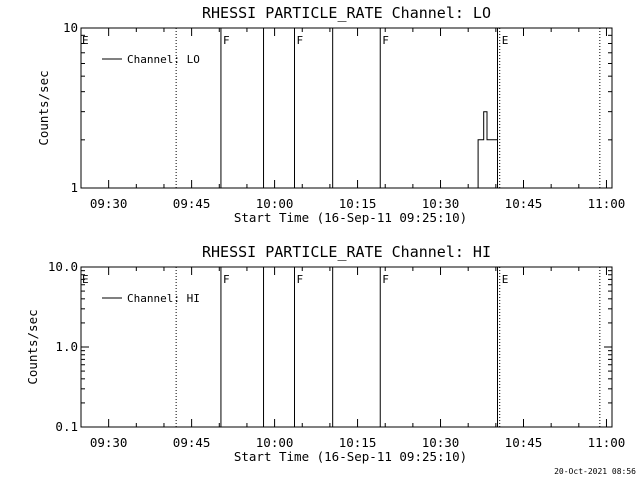  I want to click on chart-title: RHESSI PARTICLE_RATE Channel: LO, so click(346, 13).